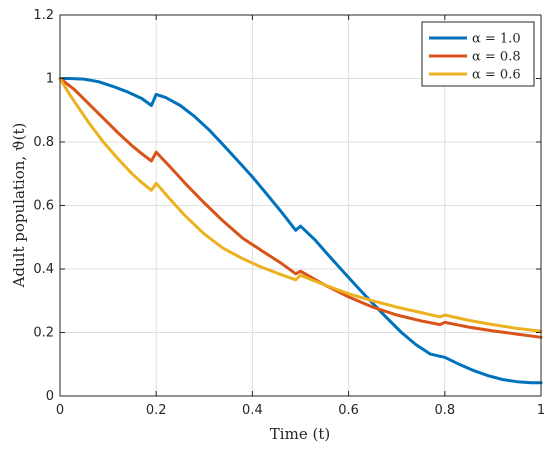  I want to click on x-tick-label: 1, so click(541, 410).